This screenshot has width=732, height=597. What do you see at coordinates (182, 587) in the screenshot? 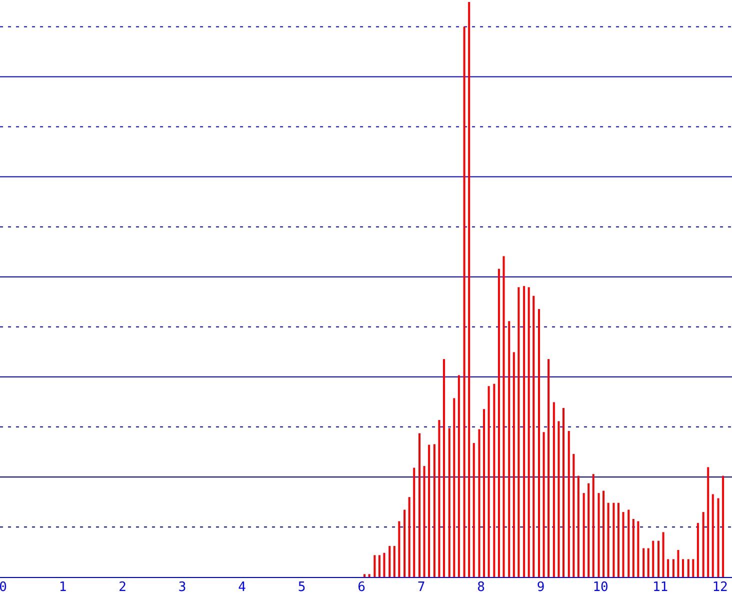
I see `x-tick-label: 3` at bounding box center [182, 587].